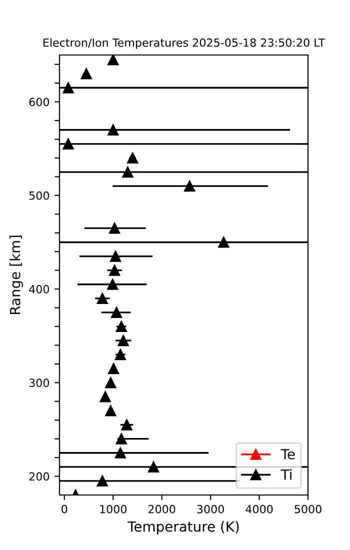 This screenshot has width=350, height=550. I want to click on y-tick-label: 300, so click(39, 383).